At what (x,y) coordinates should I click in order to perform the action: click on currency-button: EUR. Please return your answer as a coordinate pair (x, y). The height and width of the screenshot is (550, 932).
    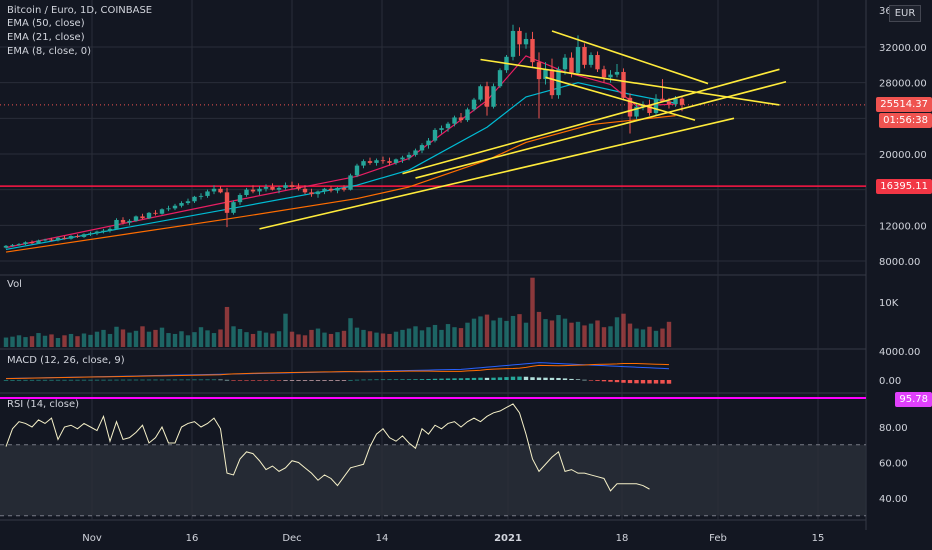
    Looking at the image, I should click on (905, 13).